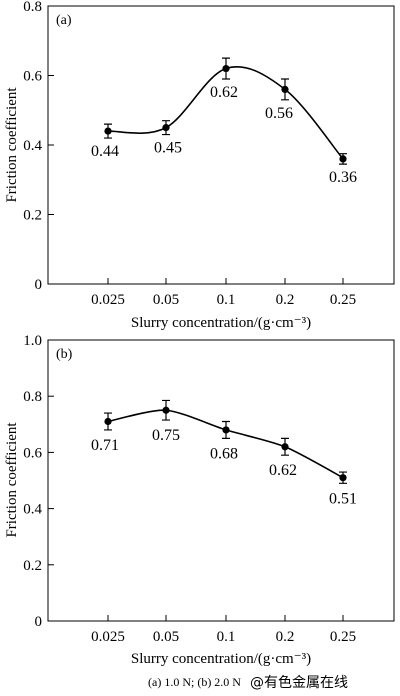 The width and height of the screenshot is (400, 696). Describe the element at coordinates (64, 354) in the screenshot. I see `panel-label-b: (b)` at that location.